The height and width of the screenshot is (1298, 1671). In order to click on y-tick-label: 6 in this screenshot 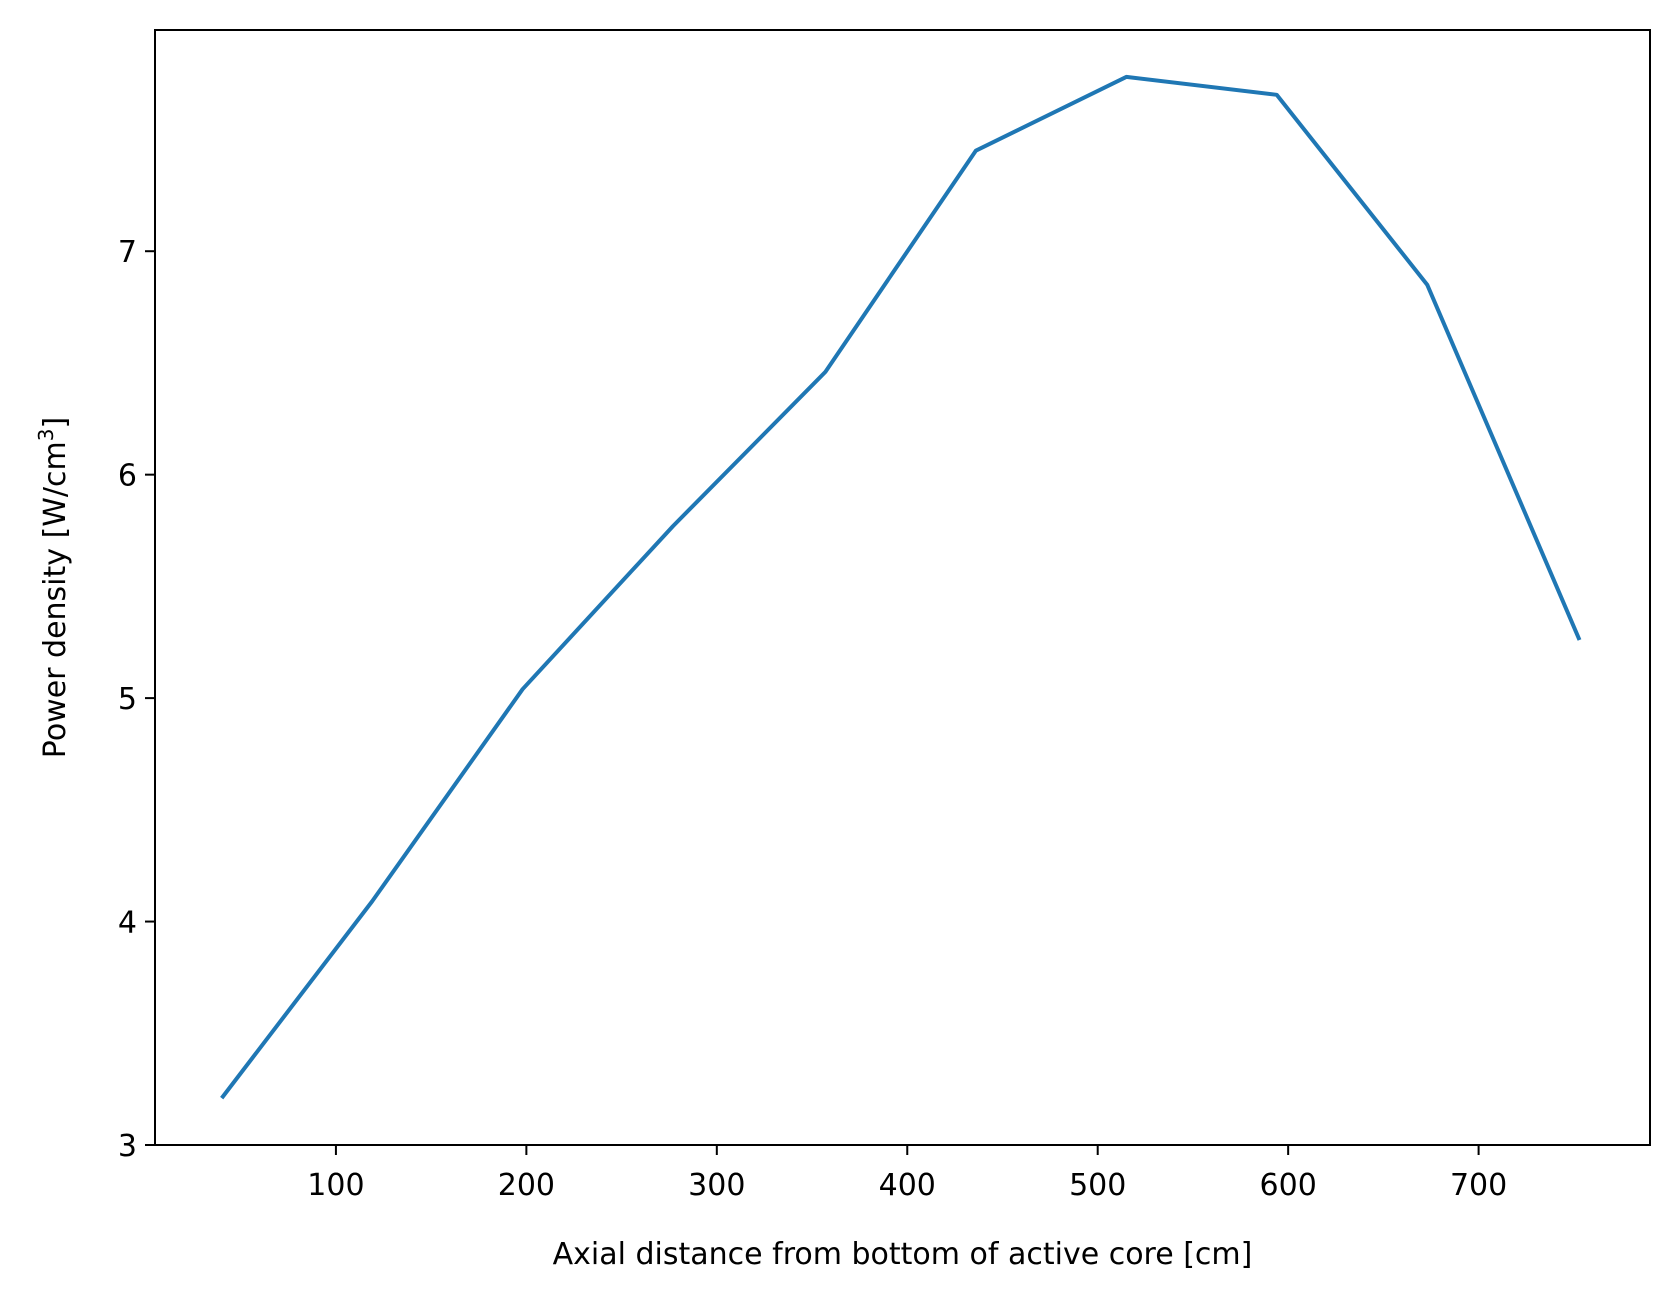, I will do `click(127, 476)`.